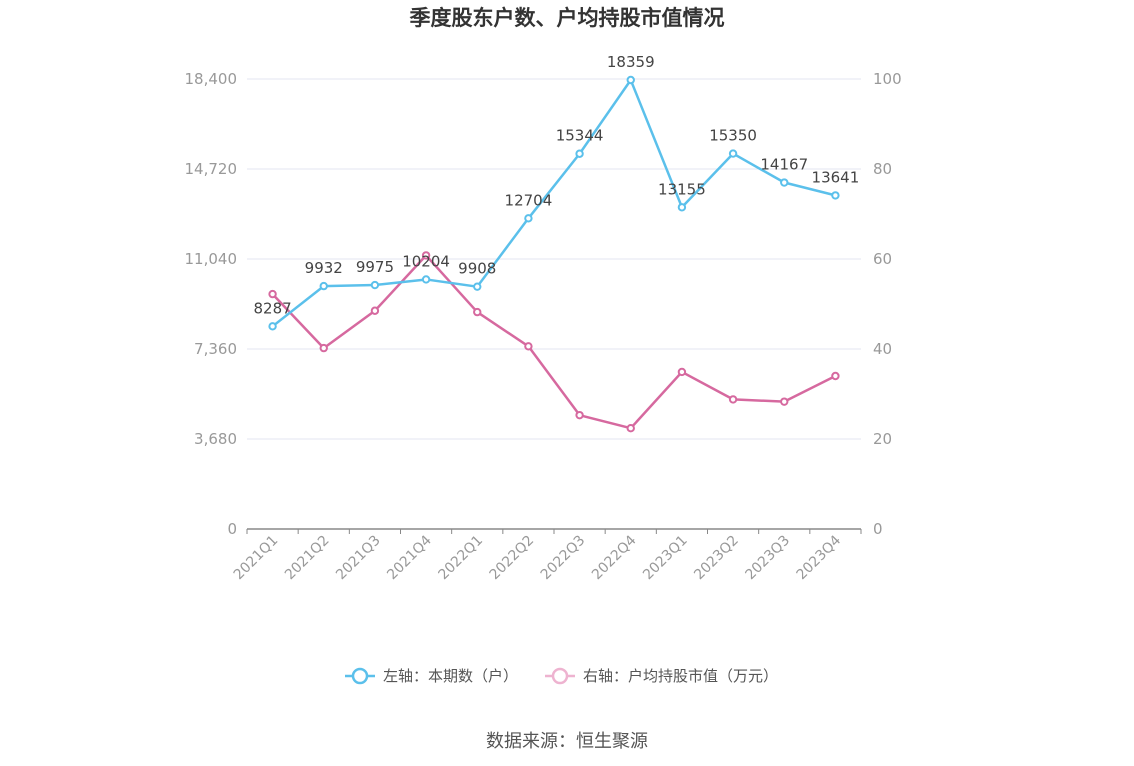 The width and height of the screenshot is (1134, 766). What do you see at coordinates (358, 558) in the screenshot?
I see `x-tick-label: 2021Q3` at bounding box center [358, 558].